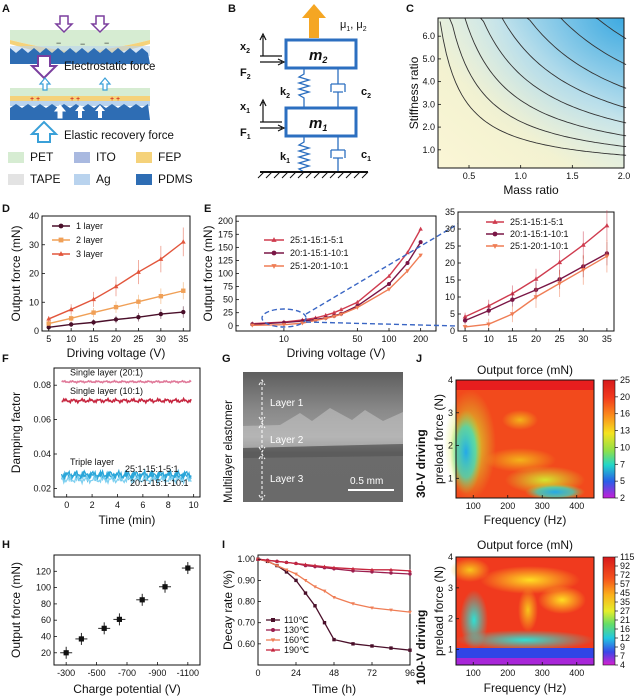 The image size is (635, 700). Describe the element at coordinates (46, 620) in the screenshot. I see `y-tick-label: 60` at that location.